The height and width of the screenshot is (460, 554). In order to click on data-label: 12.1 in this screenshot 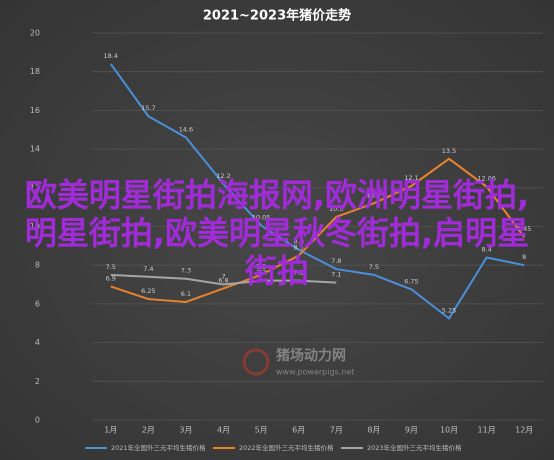, I will do `click(411, 178)`.